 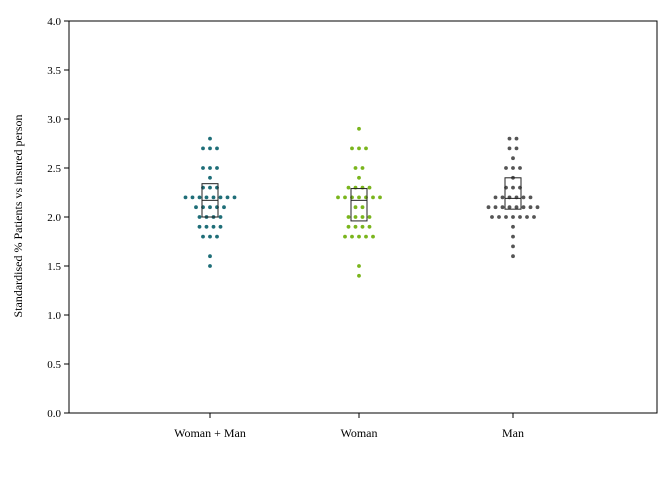 I want to click on x-tick-label: Man, so click(x=513, y=433).